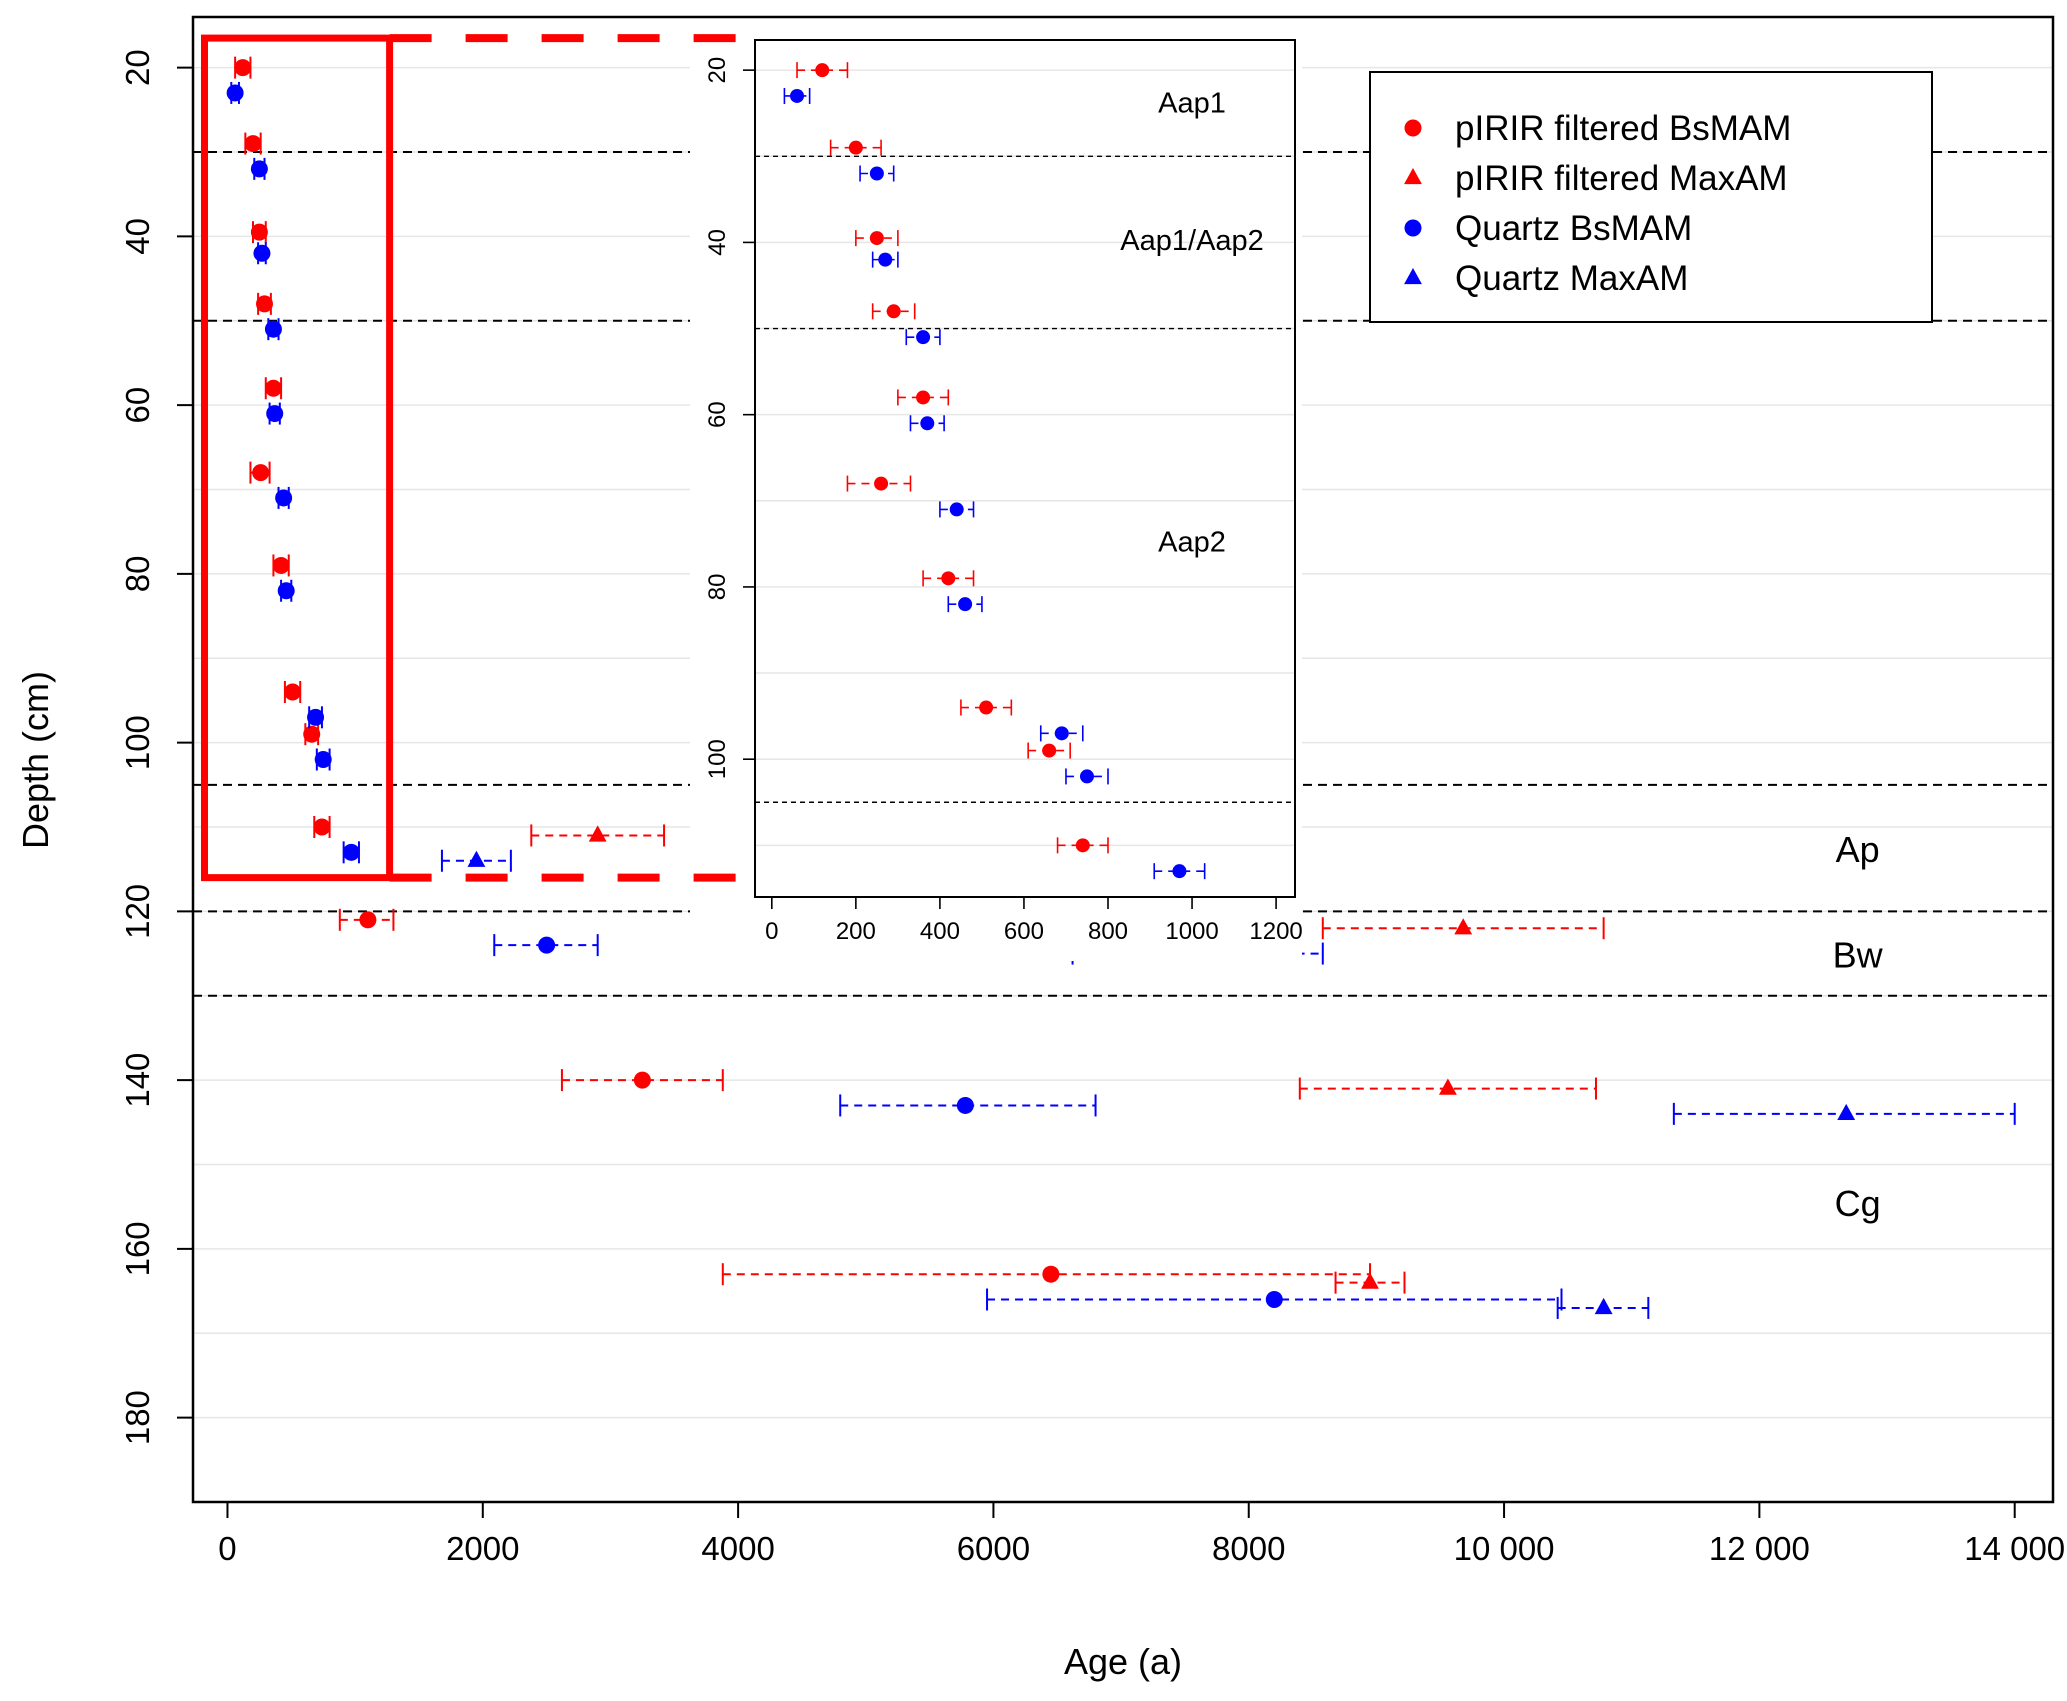  Describe the element at coordinates (1571, 278) in the screenshot. I see `legend-label: Quartz MaxAM` at that location.